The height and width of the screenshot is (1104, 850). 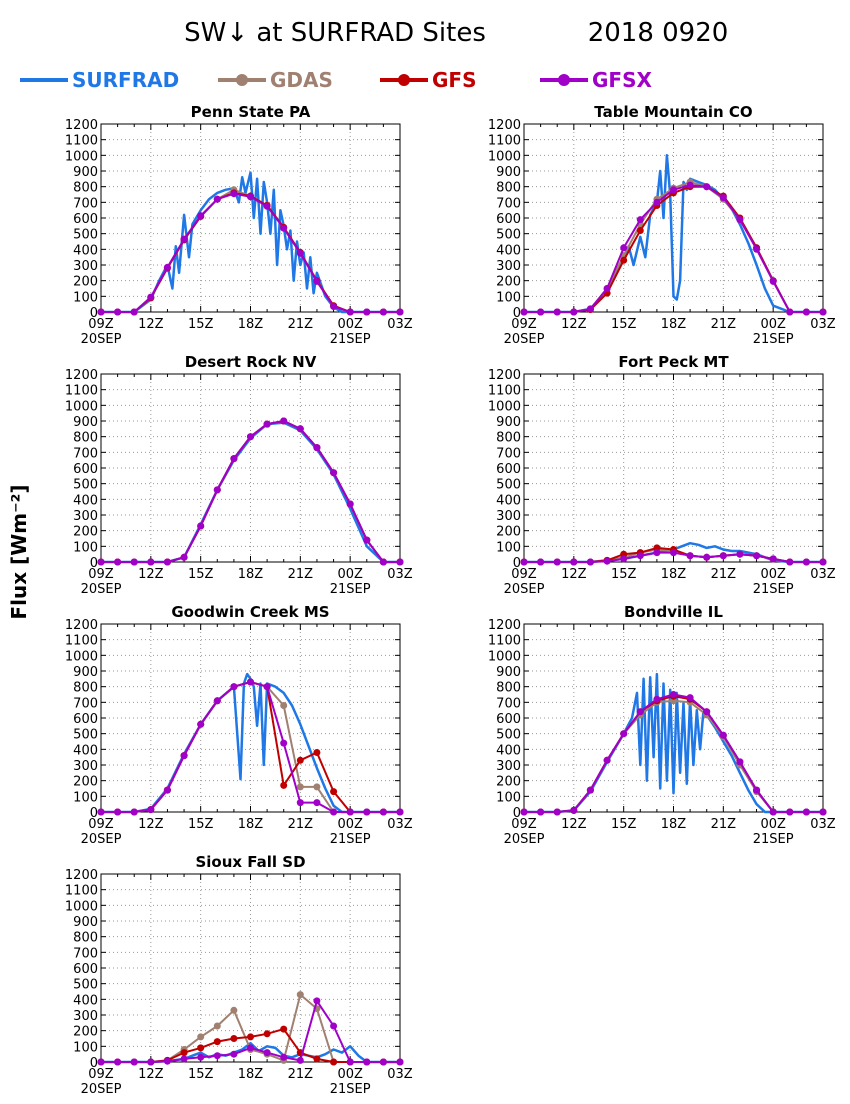 I want to click on date-label: 21SEP, so click(x=773, y=589).